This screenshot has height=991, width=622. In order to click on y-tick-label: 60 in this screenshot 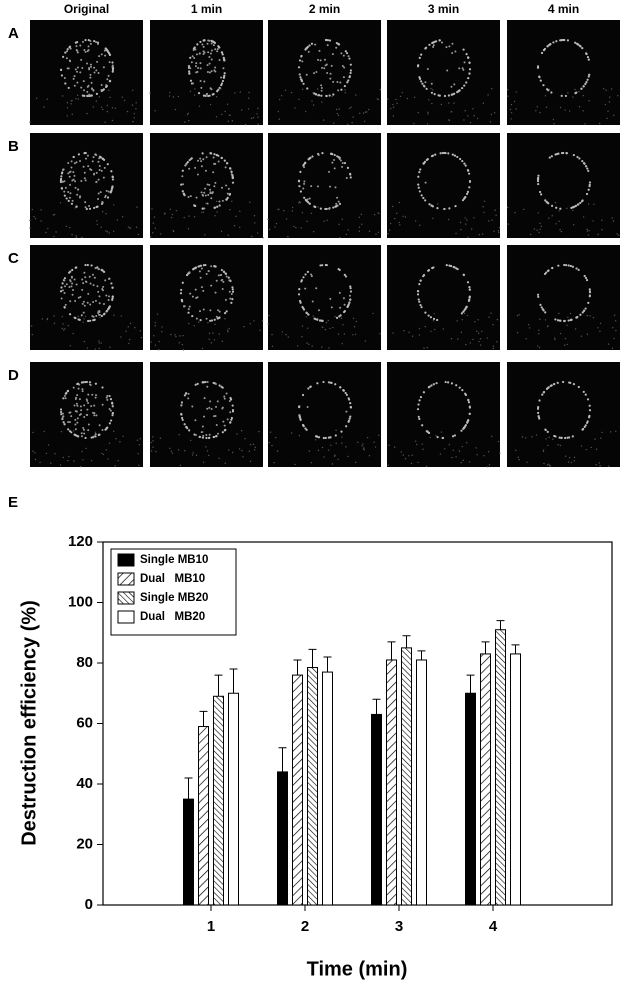, I will do `click(84, 722)`.